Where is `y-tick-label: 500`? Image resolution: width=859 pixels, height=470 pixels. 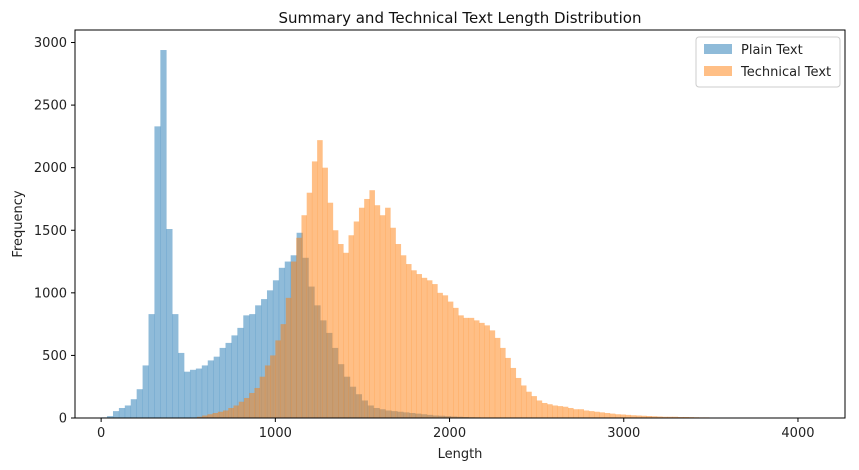
y-tick-label: 500 is located at coordinates (54, 356).